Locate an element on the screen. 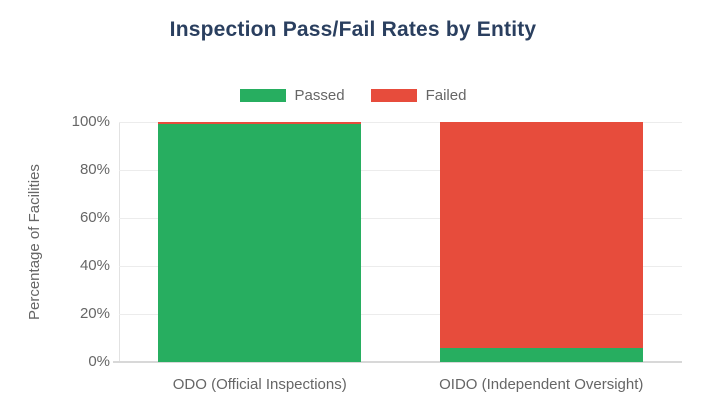  y-axis-line is located at coordinates (119, 242).